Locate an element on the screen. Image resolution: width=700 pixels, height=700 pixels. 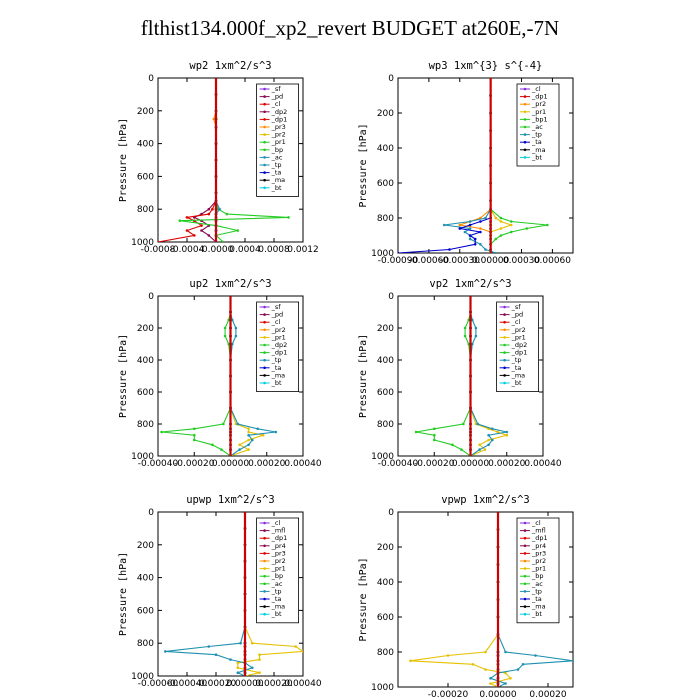
series-group is located at coordinates (224, 160).